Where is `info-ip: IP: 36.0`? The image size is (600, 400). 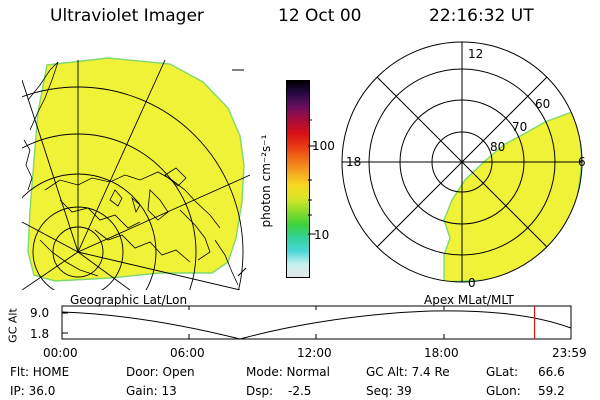 info-ip: IP: 36.0 is located at coordinates (33, 391).